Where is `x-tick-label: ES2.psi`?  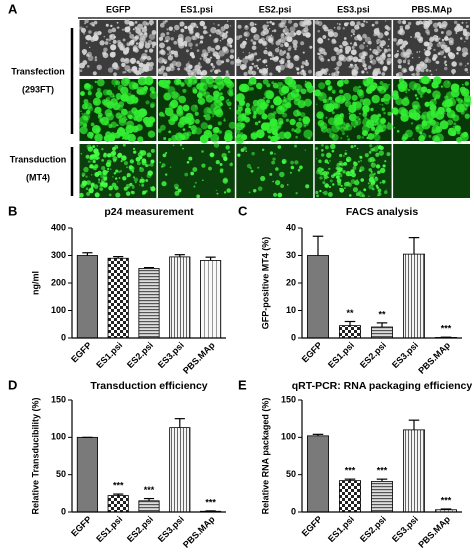
x-tick-label: ES2.psi is located at coordinates (140, 355).